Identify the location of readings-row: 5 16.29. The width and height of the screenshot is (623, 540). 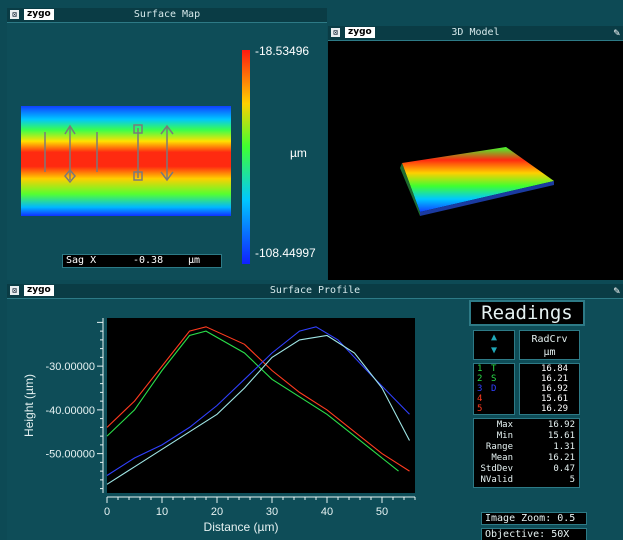
(526, 409).